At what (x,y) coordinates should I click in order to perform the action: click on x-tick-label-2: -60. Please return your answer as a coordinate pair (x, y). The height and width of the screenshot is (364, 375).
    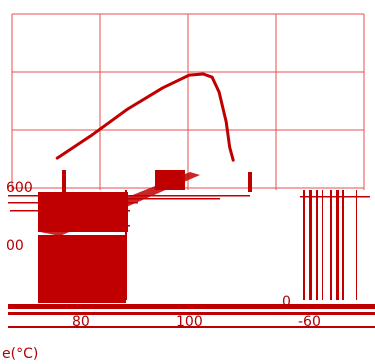
    Looking at the image, I should click on (309, 322).